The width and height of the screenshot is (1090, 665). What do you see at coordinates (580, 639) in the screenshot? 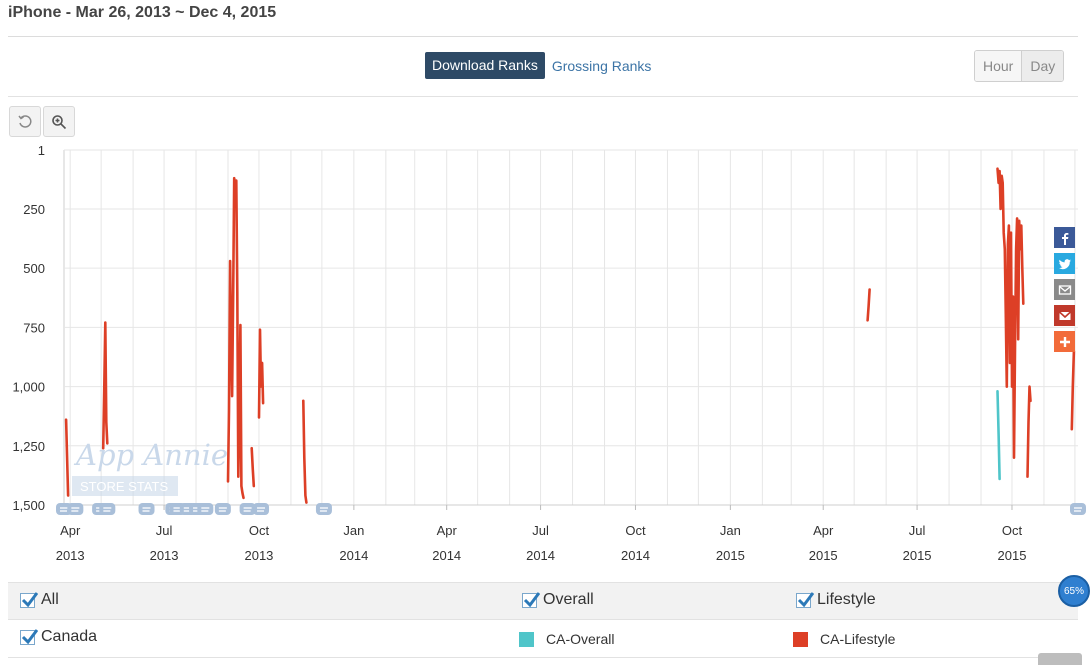
I see `legend-label-ca-overall: CA-Overall` at bounding box center [580, 639].